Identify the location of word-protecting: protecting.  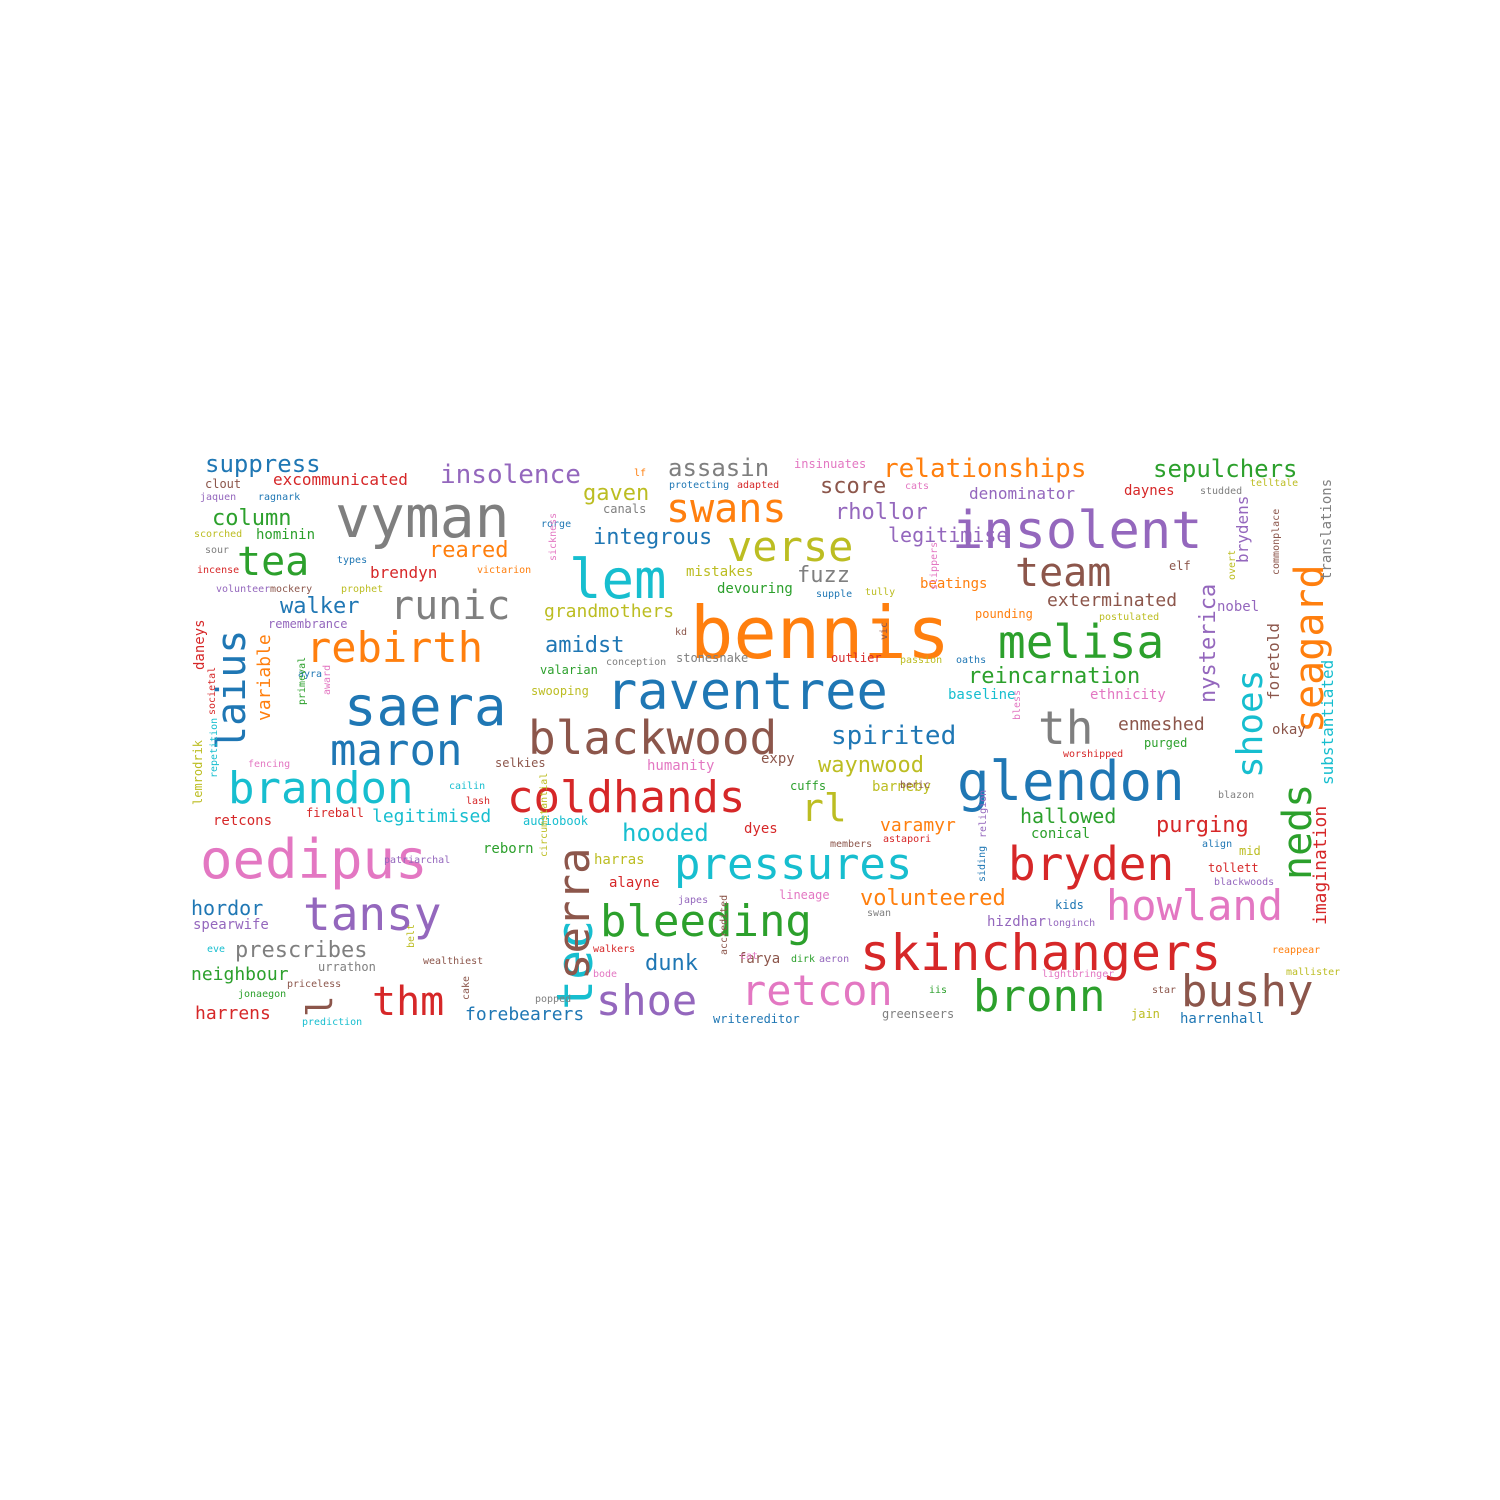
(699, 485).